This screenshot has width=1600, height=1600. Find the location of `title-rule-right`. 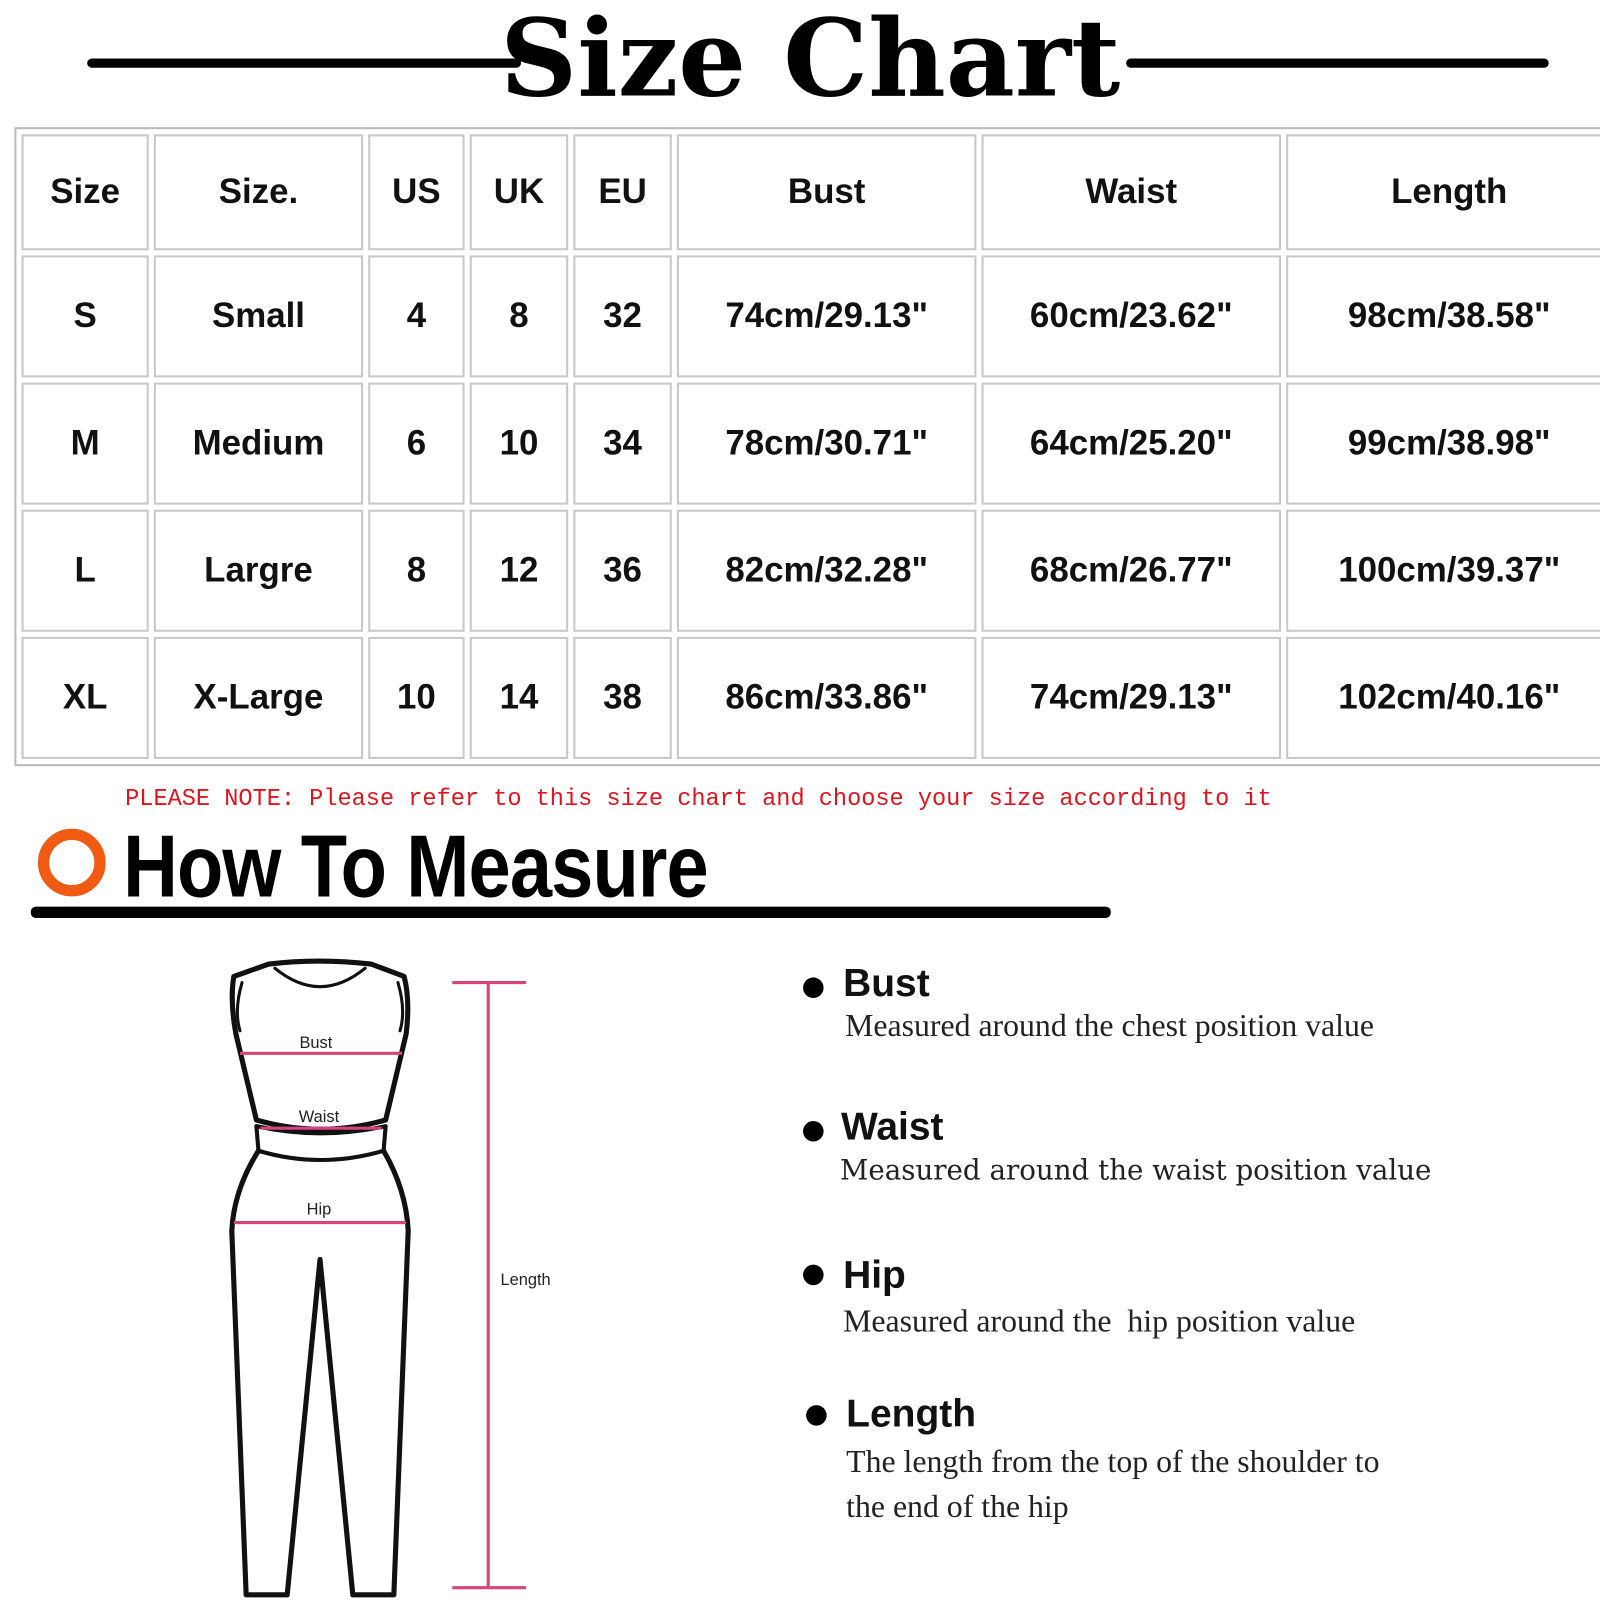

title-rule-right is located at coordinates (1337, 63).